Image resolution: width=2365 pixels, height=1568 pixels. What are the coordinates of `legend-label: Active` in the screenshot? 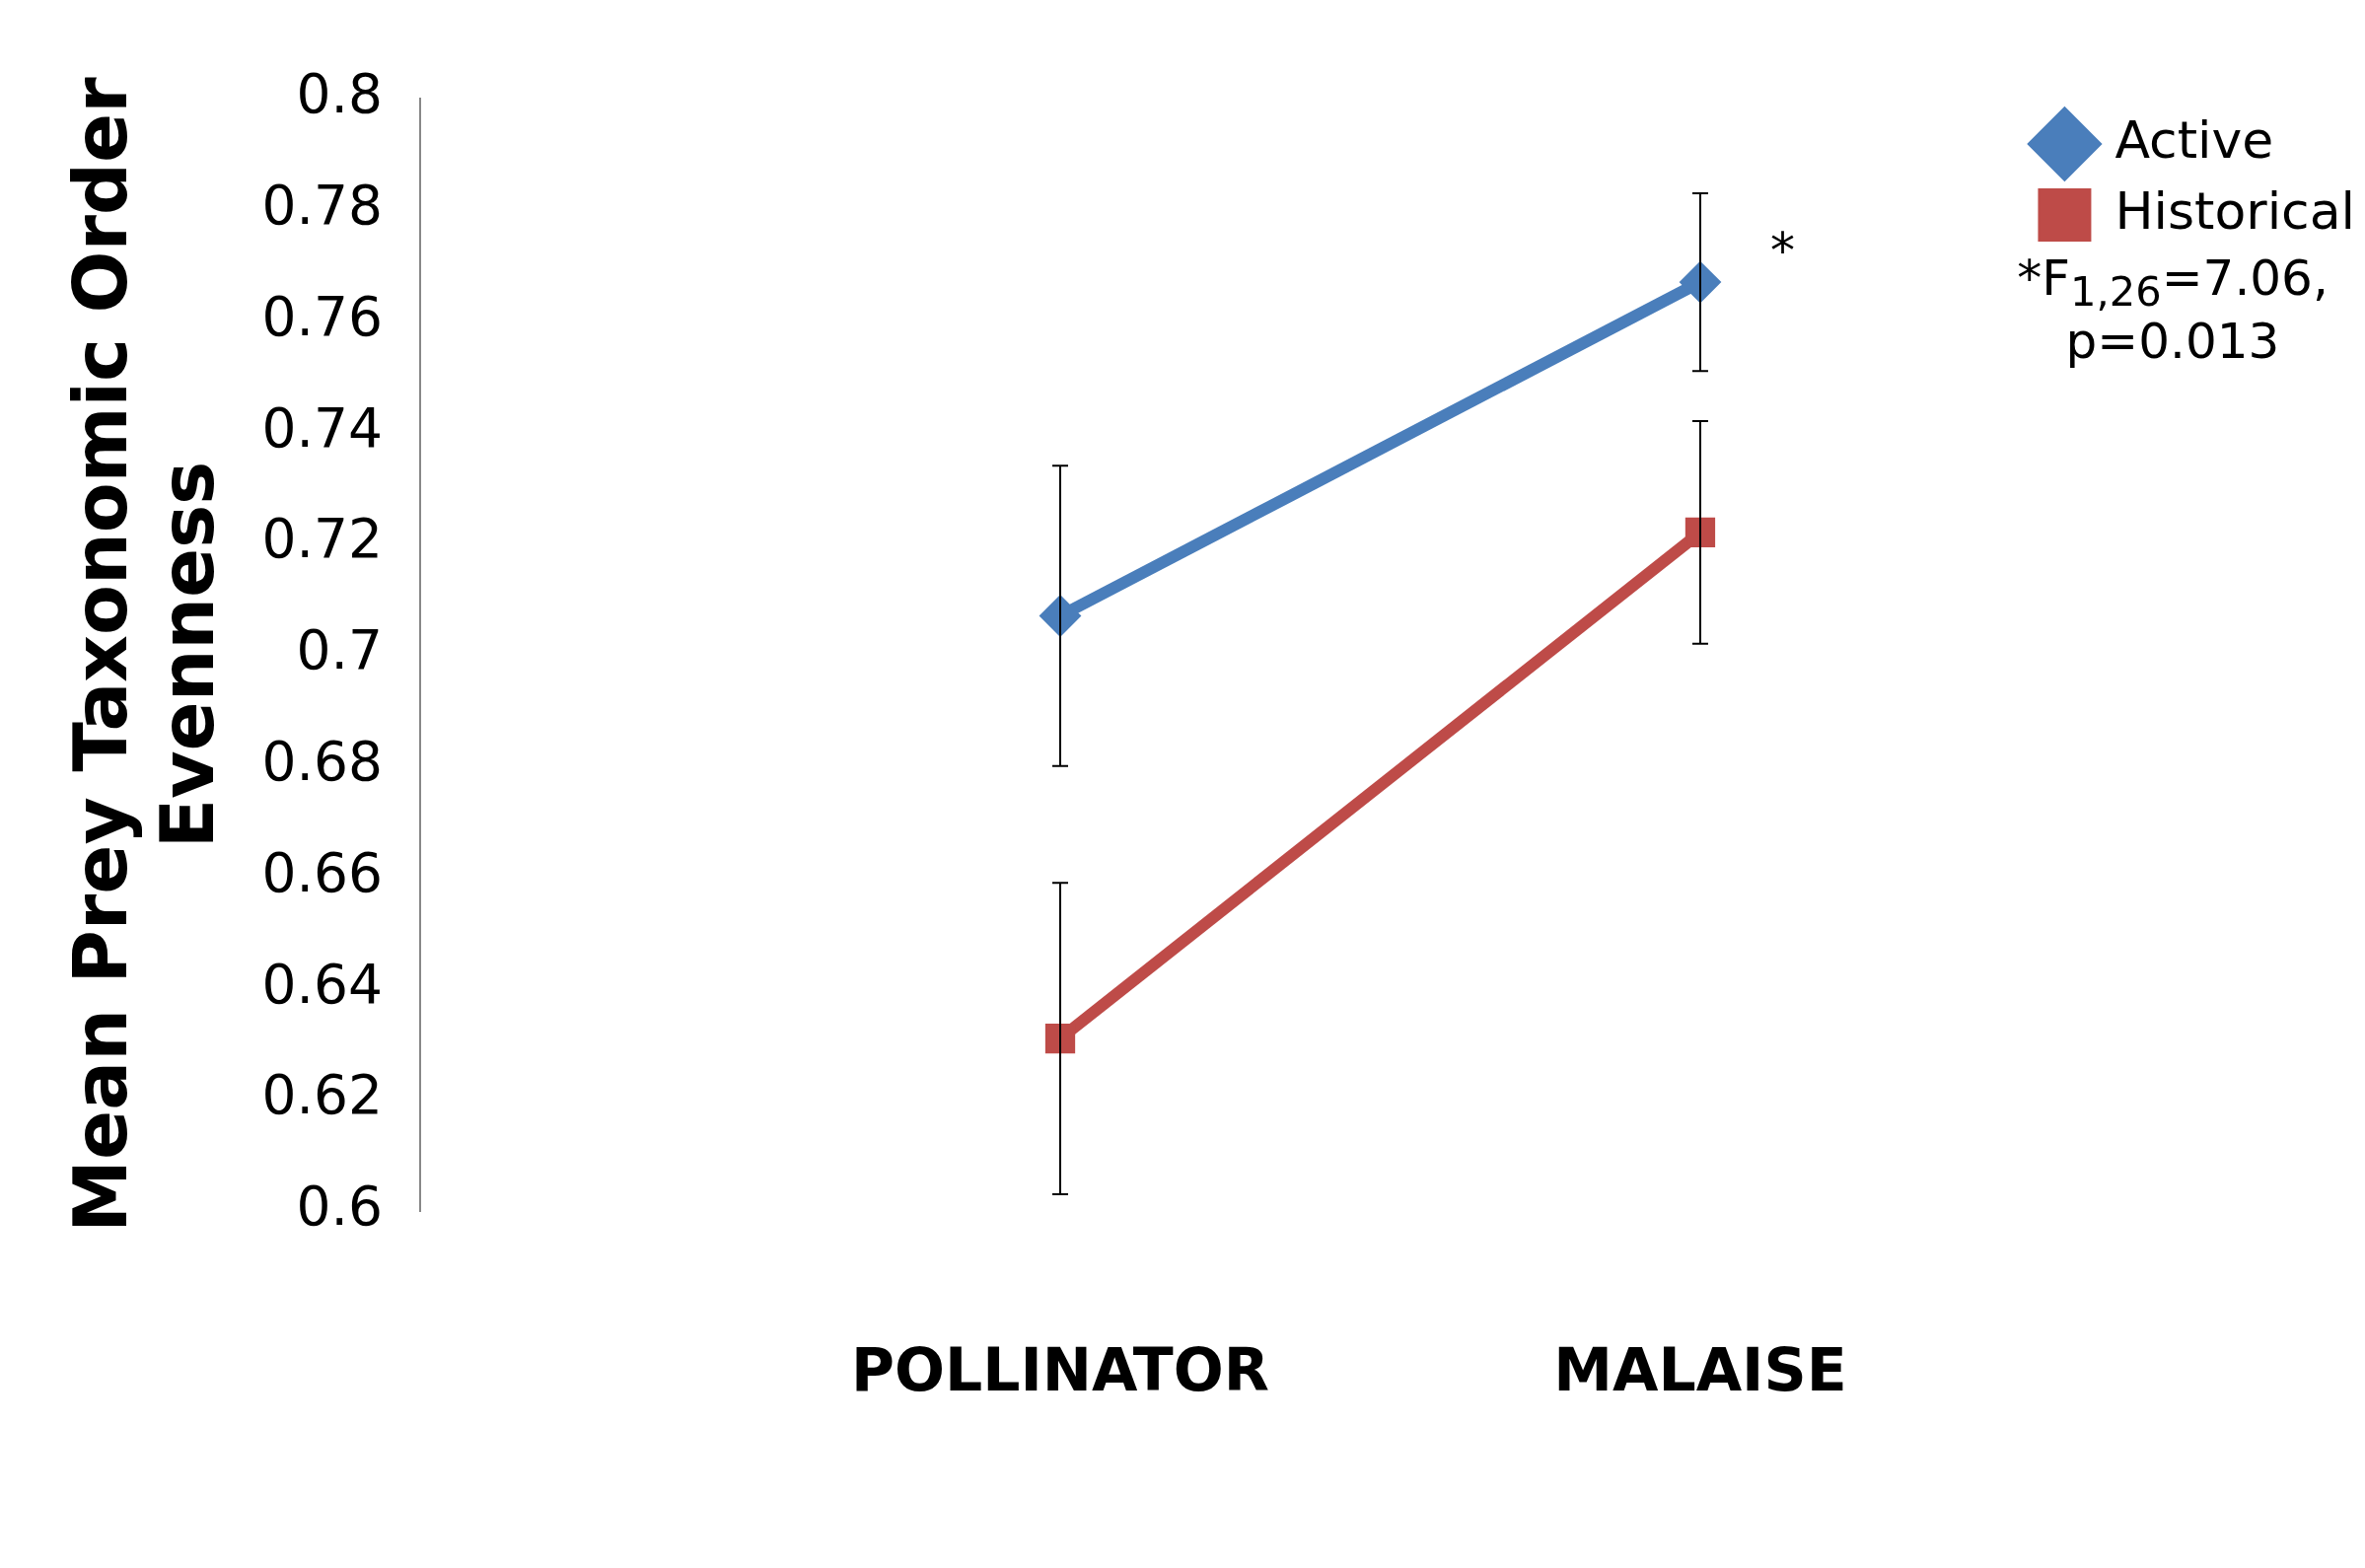 It's located at (2194, 139).